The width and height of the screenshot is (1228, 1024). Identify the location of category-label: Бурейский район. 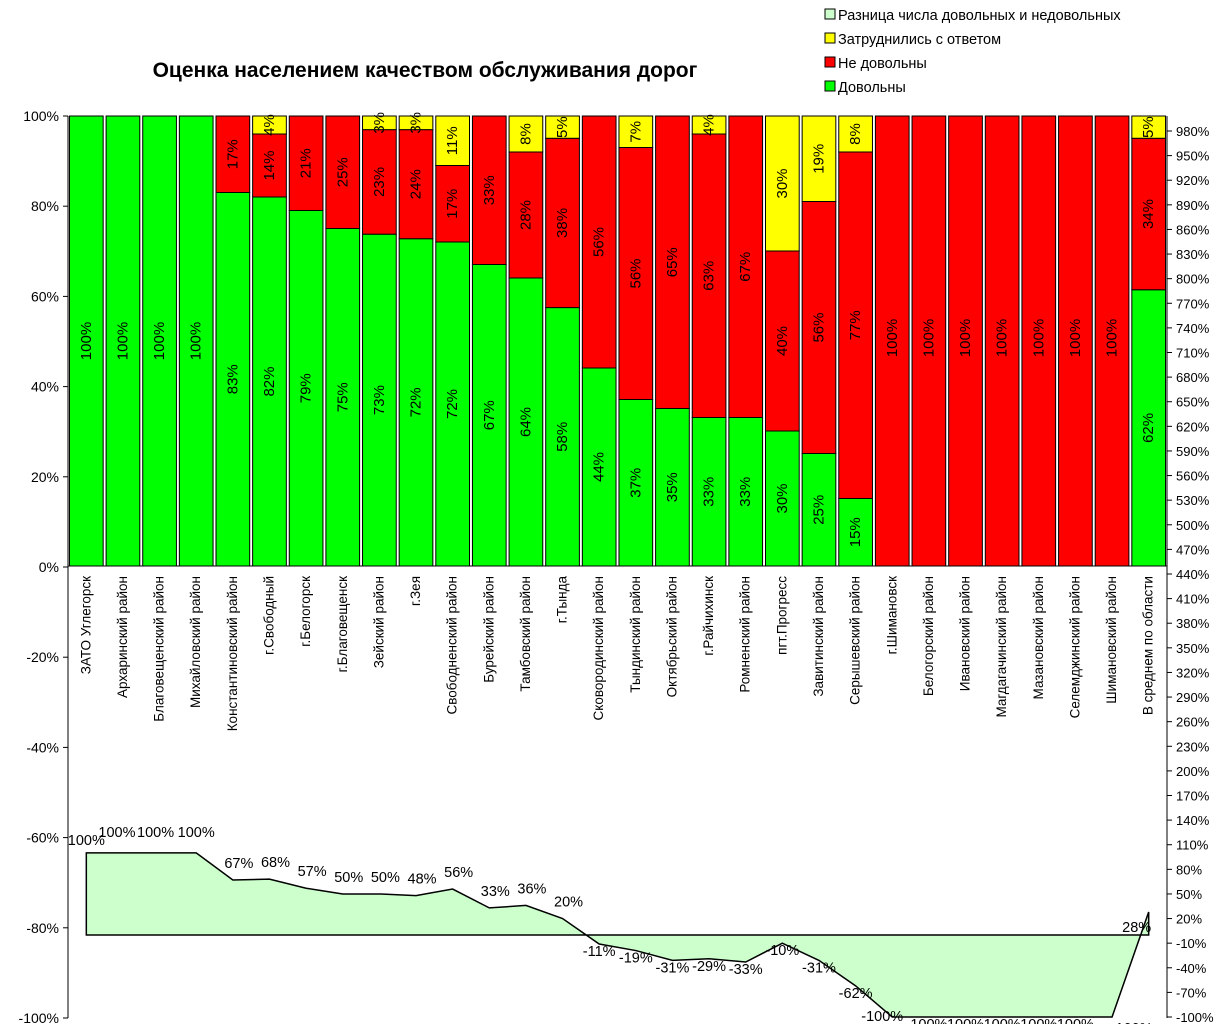
(488, 629).